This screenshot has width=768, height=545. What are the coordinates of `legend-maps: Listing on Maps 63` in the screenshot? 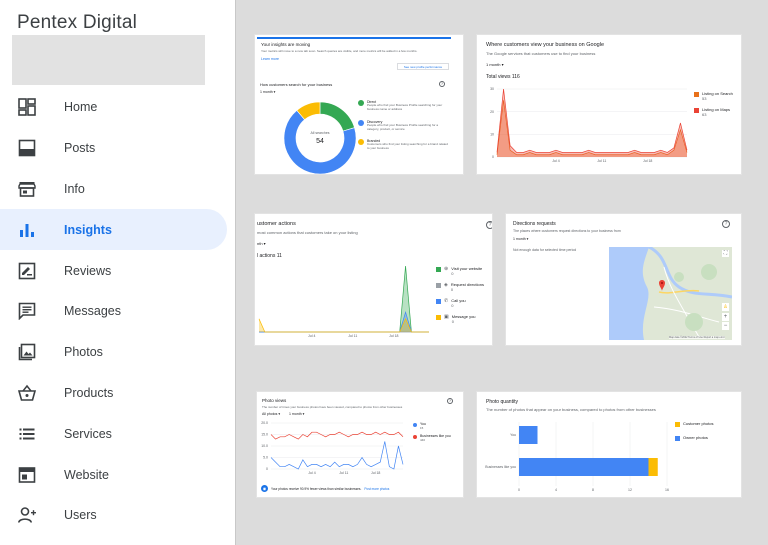 It's located at (712, 112).